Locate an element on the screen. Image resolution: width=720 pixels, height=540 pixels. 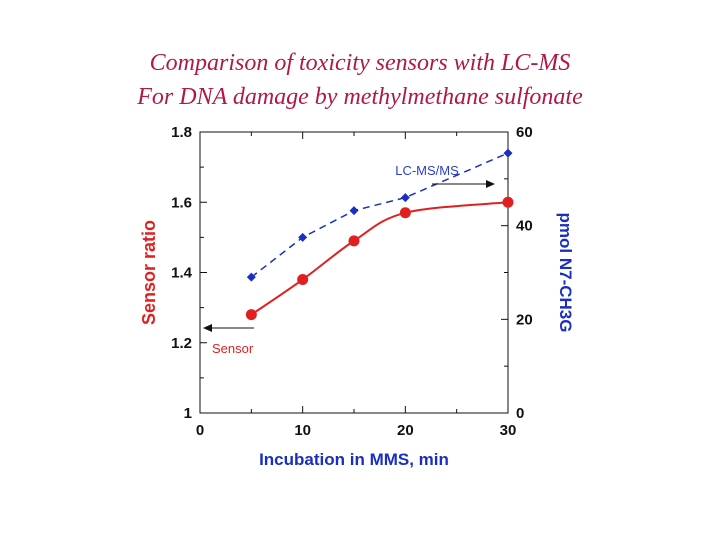
y-left-tick-label: 1.8 is located at coordinates (181, 132).